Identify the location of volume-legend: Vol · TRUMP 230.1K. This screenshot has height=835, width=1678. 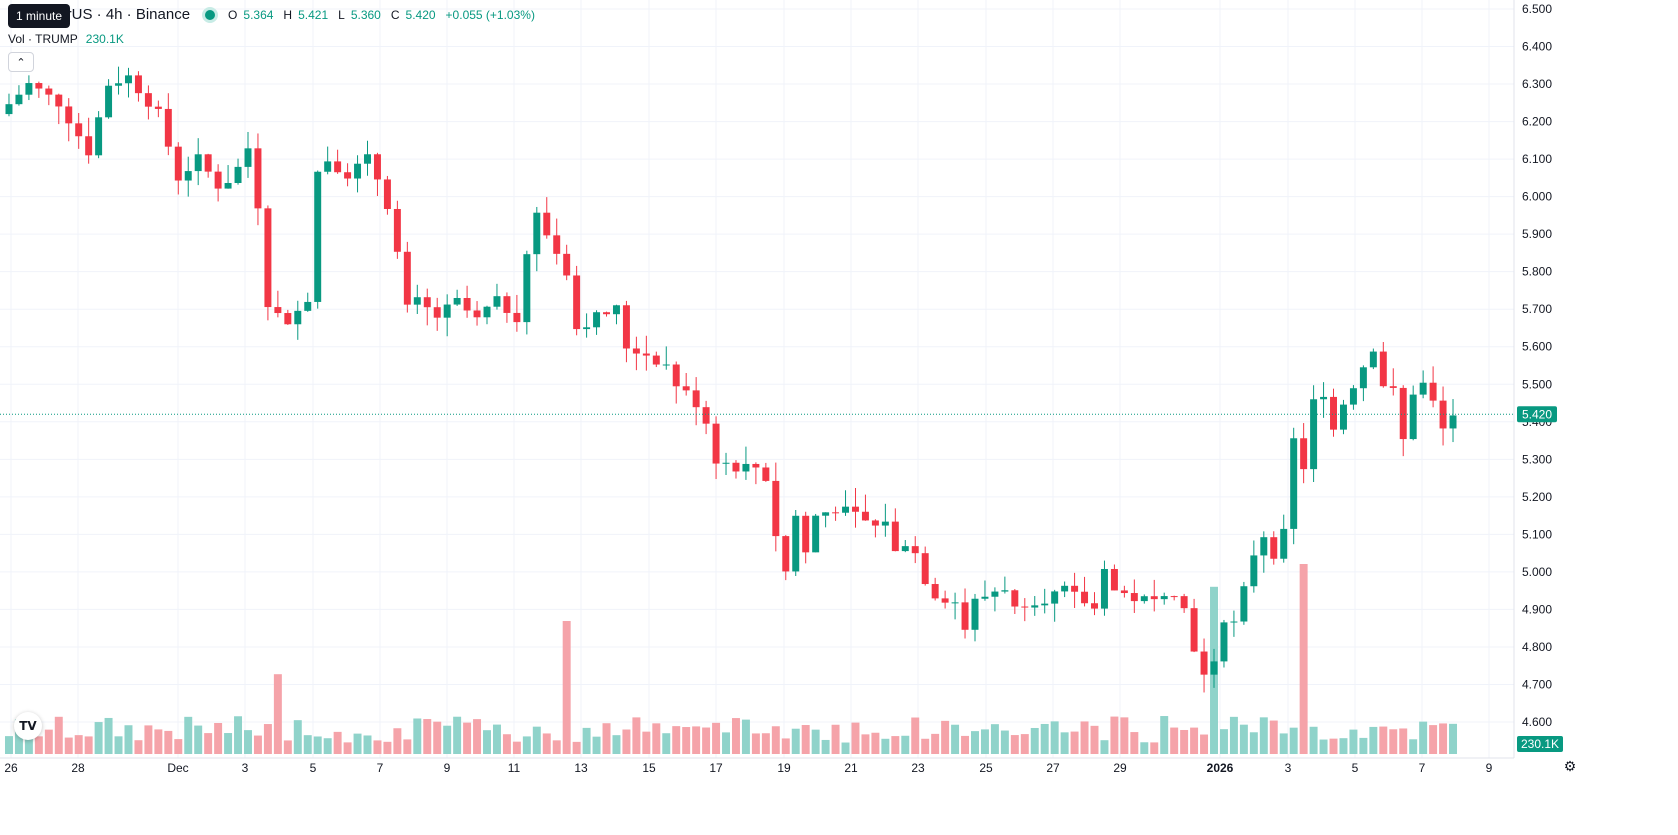
(66, 39).